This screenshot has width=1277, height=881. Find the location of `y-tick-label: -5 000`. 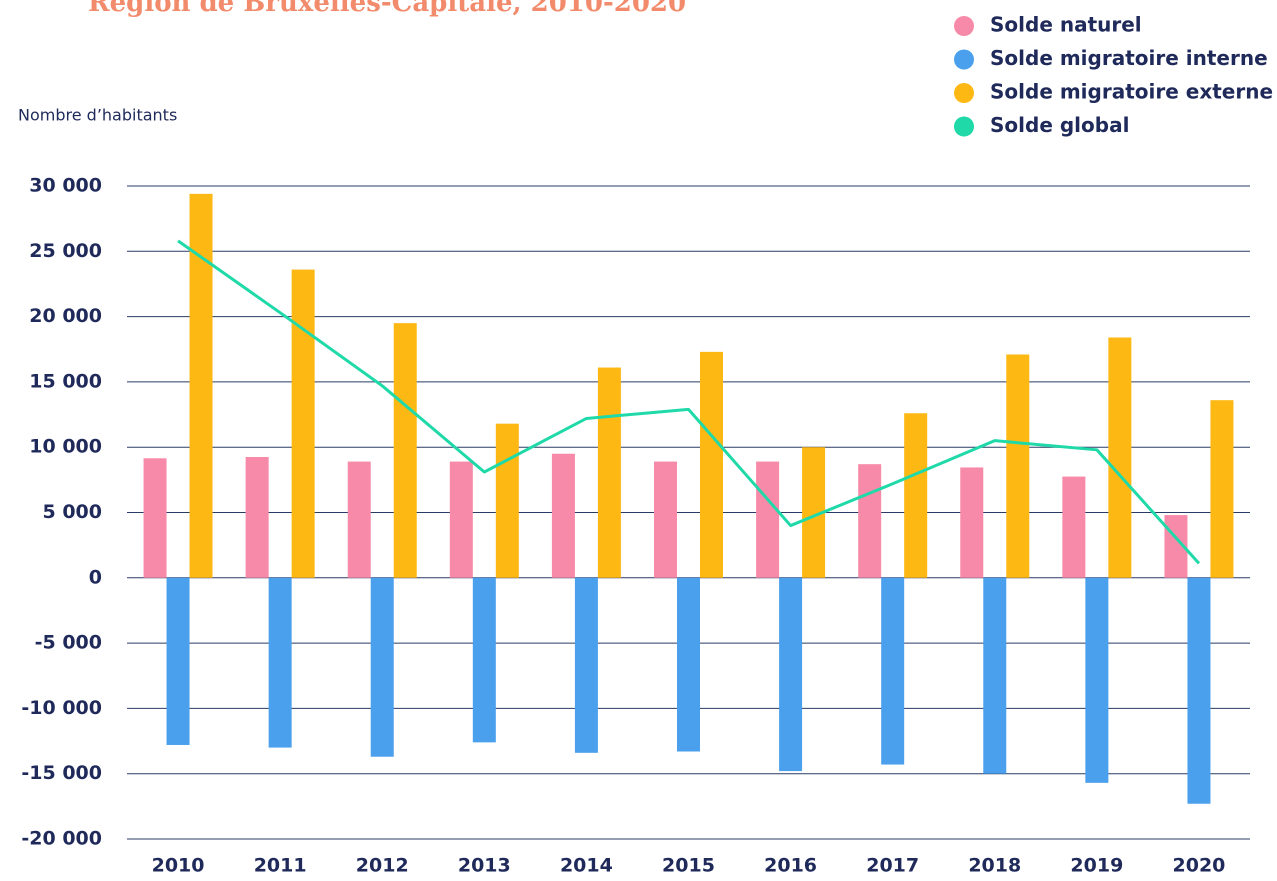

y-tick-label: -5 000 is located at coordinates (68, 643).